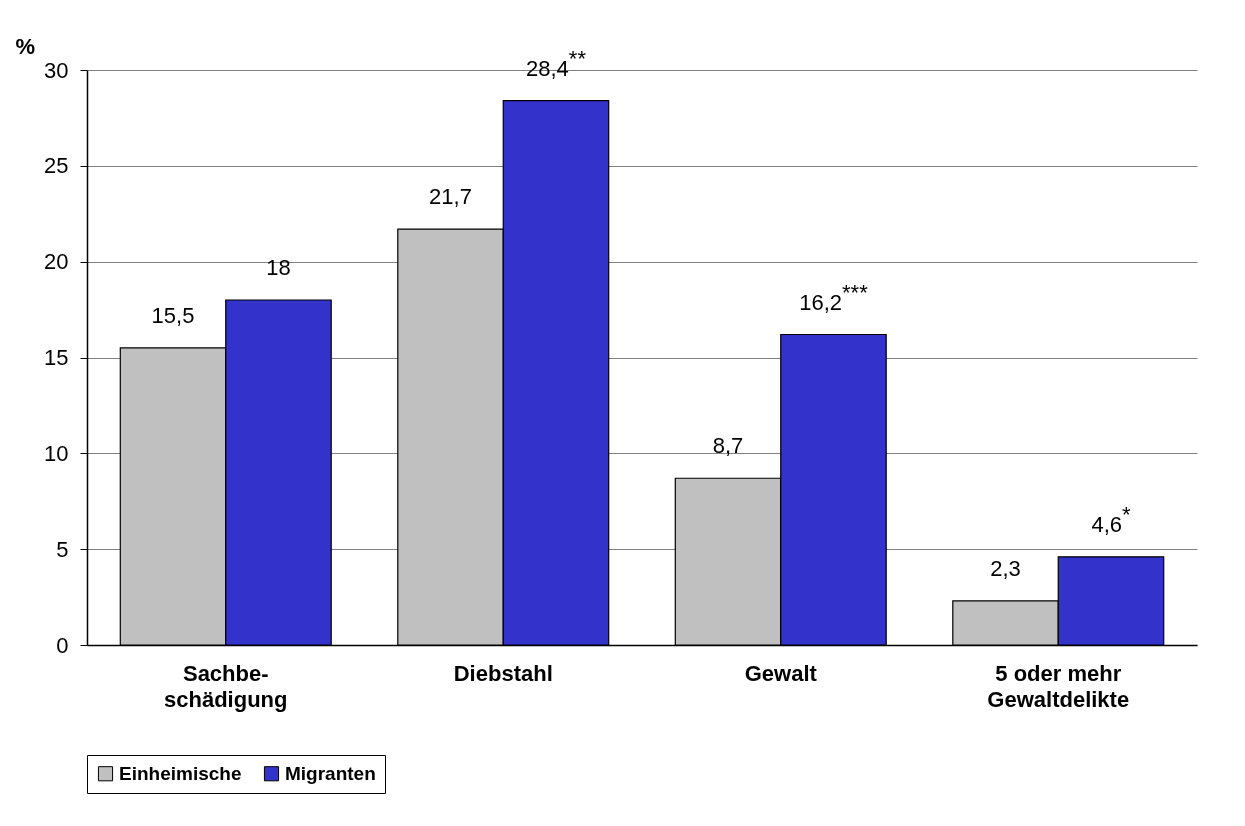 This screenshot has height=826, width=1245. What do you see at coordinates (56, 70) in the screenshot?
I see `y-tick-label: 30` at bounding box center [56, 70].